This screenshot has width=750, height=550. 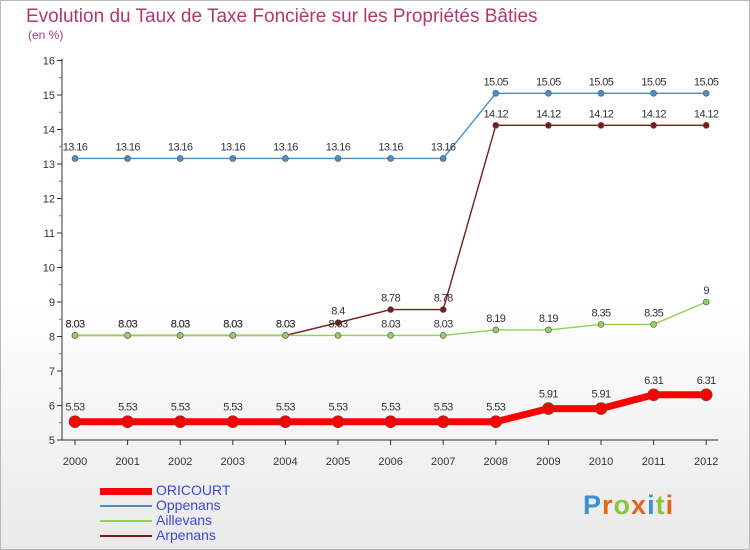 What do you see at coordinates (548, 462) in the screenshot?
I see `x-tick-label: 2009` at bounding box center [548, 462].